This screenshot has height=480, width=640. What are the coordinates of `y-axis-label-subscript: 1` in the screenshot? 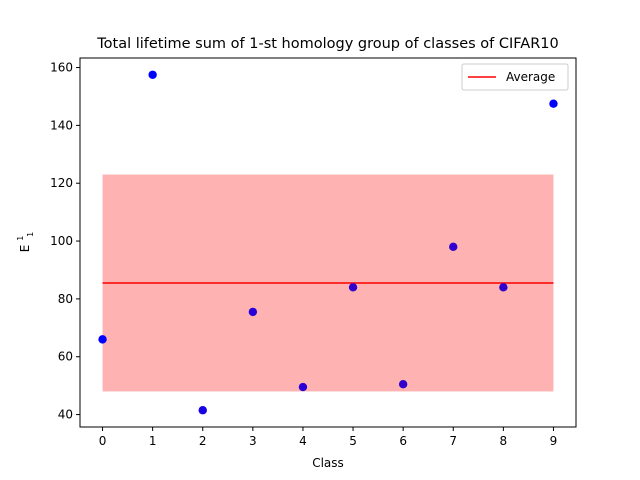 It's located at (30, 234).